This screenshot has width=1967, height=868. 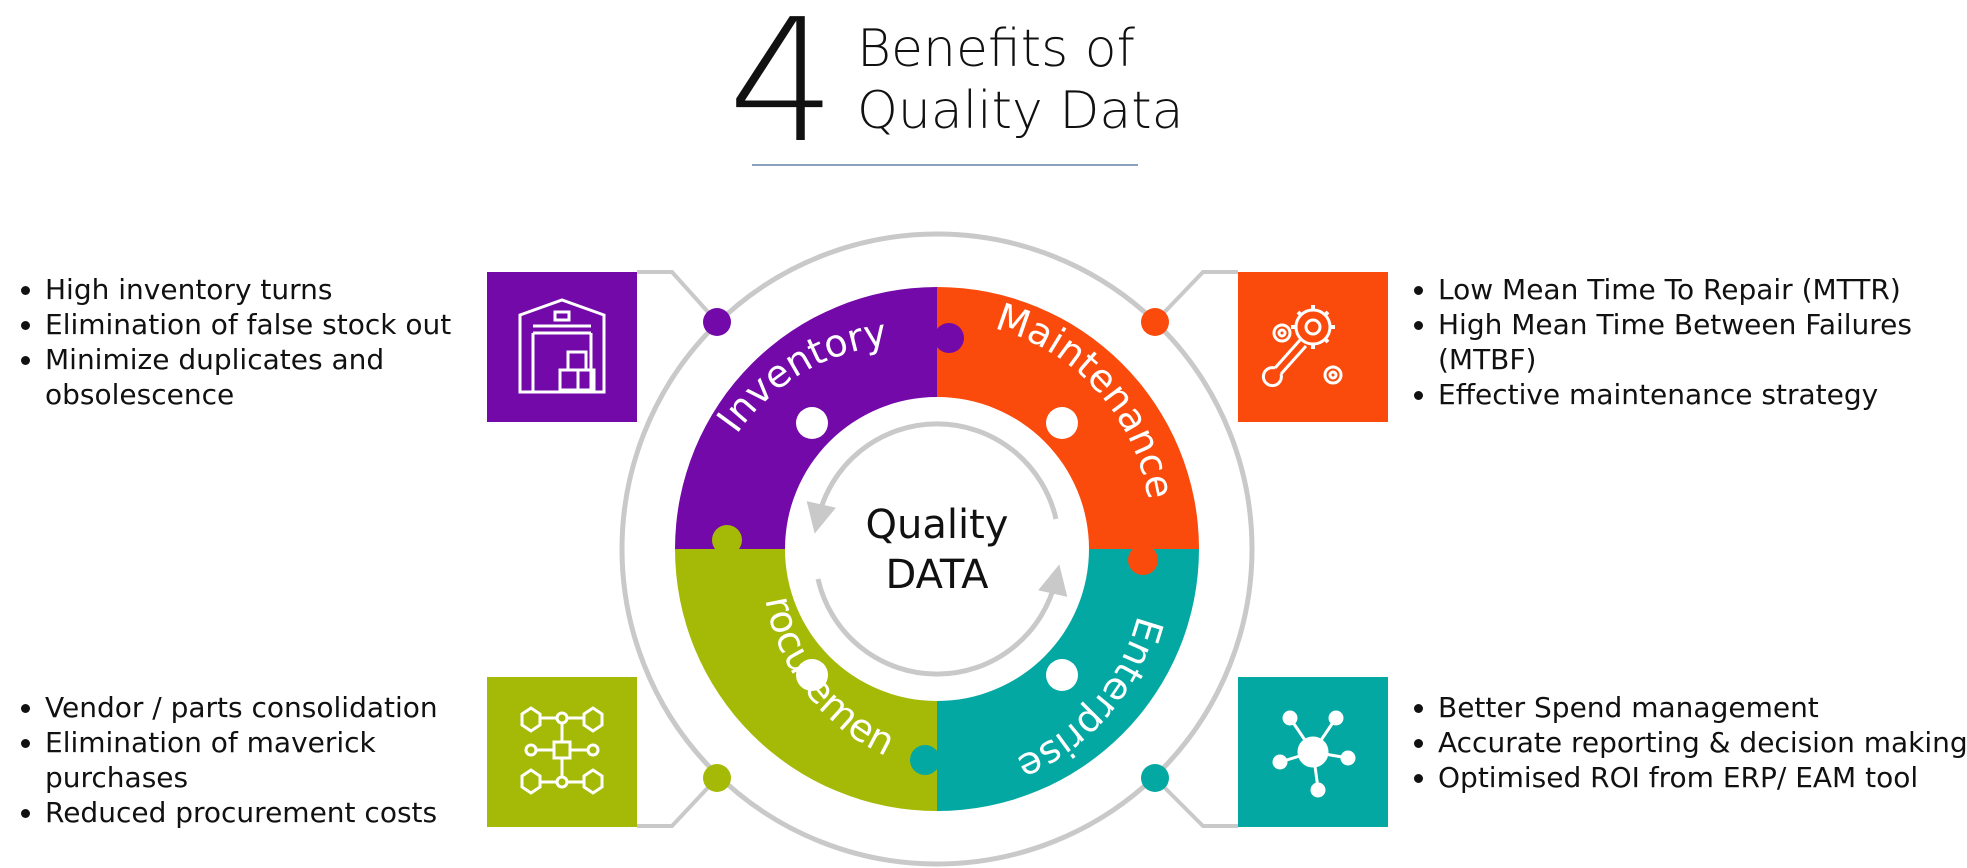 I want to click on bullet-item: Elimination of false stock out, so click(x=275, y=324).